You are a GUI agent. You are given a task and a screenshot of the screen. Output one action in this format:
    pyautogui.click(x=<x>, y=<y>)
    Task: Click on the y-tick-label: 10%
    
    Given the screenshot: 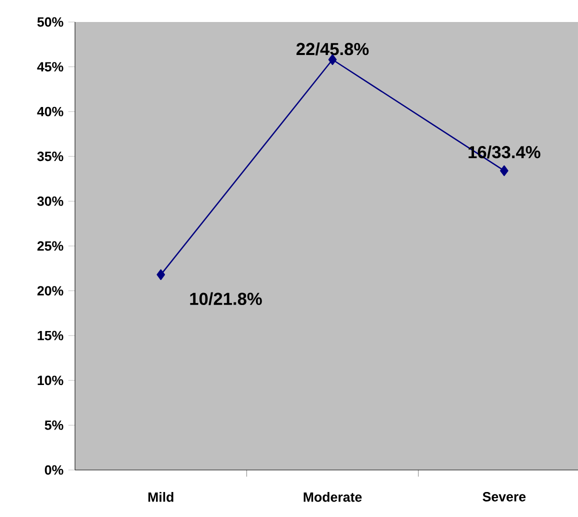 What is the action you would take?
    pyautogui.click(x=51, y=381)
    